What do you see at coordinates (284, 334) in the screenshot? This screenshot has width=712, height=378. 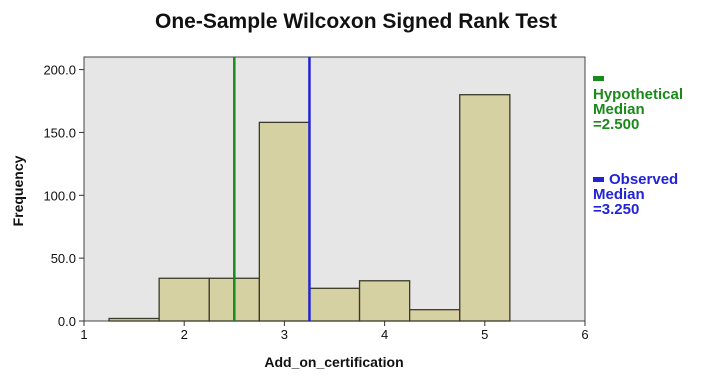 I see `x-tick-label-2: 3` at bounding box center [284, 334].